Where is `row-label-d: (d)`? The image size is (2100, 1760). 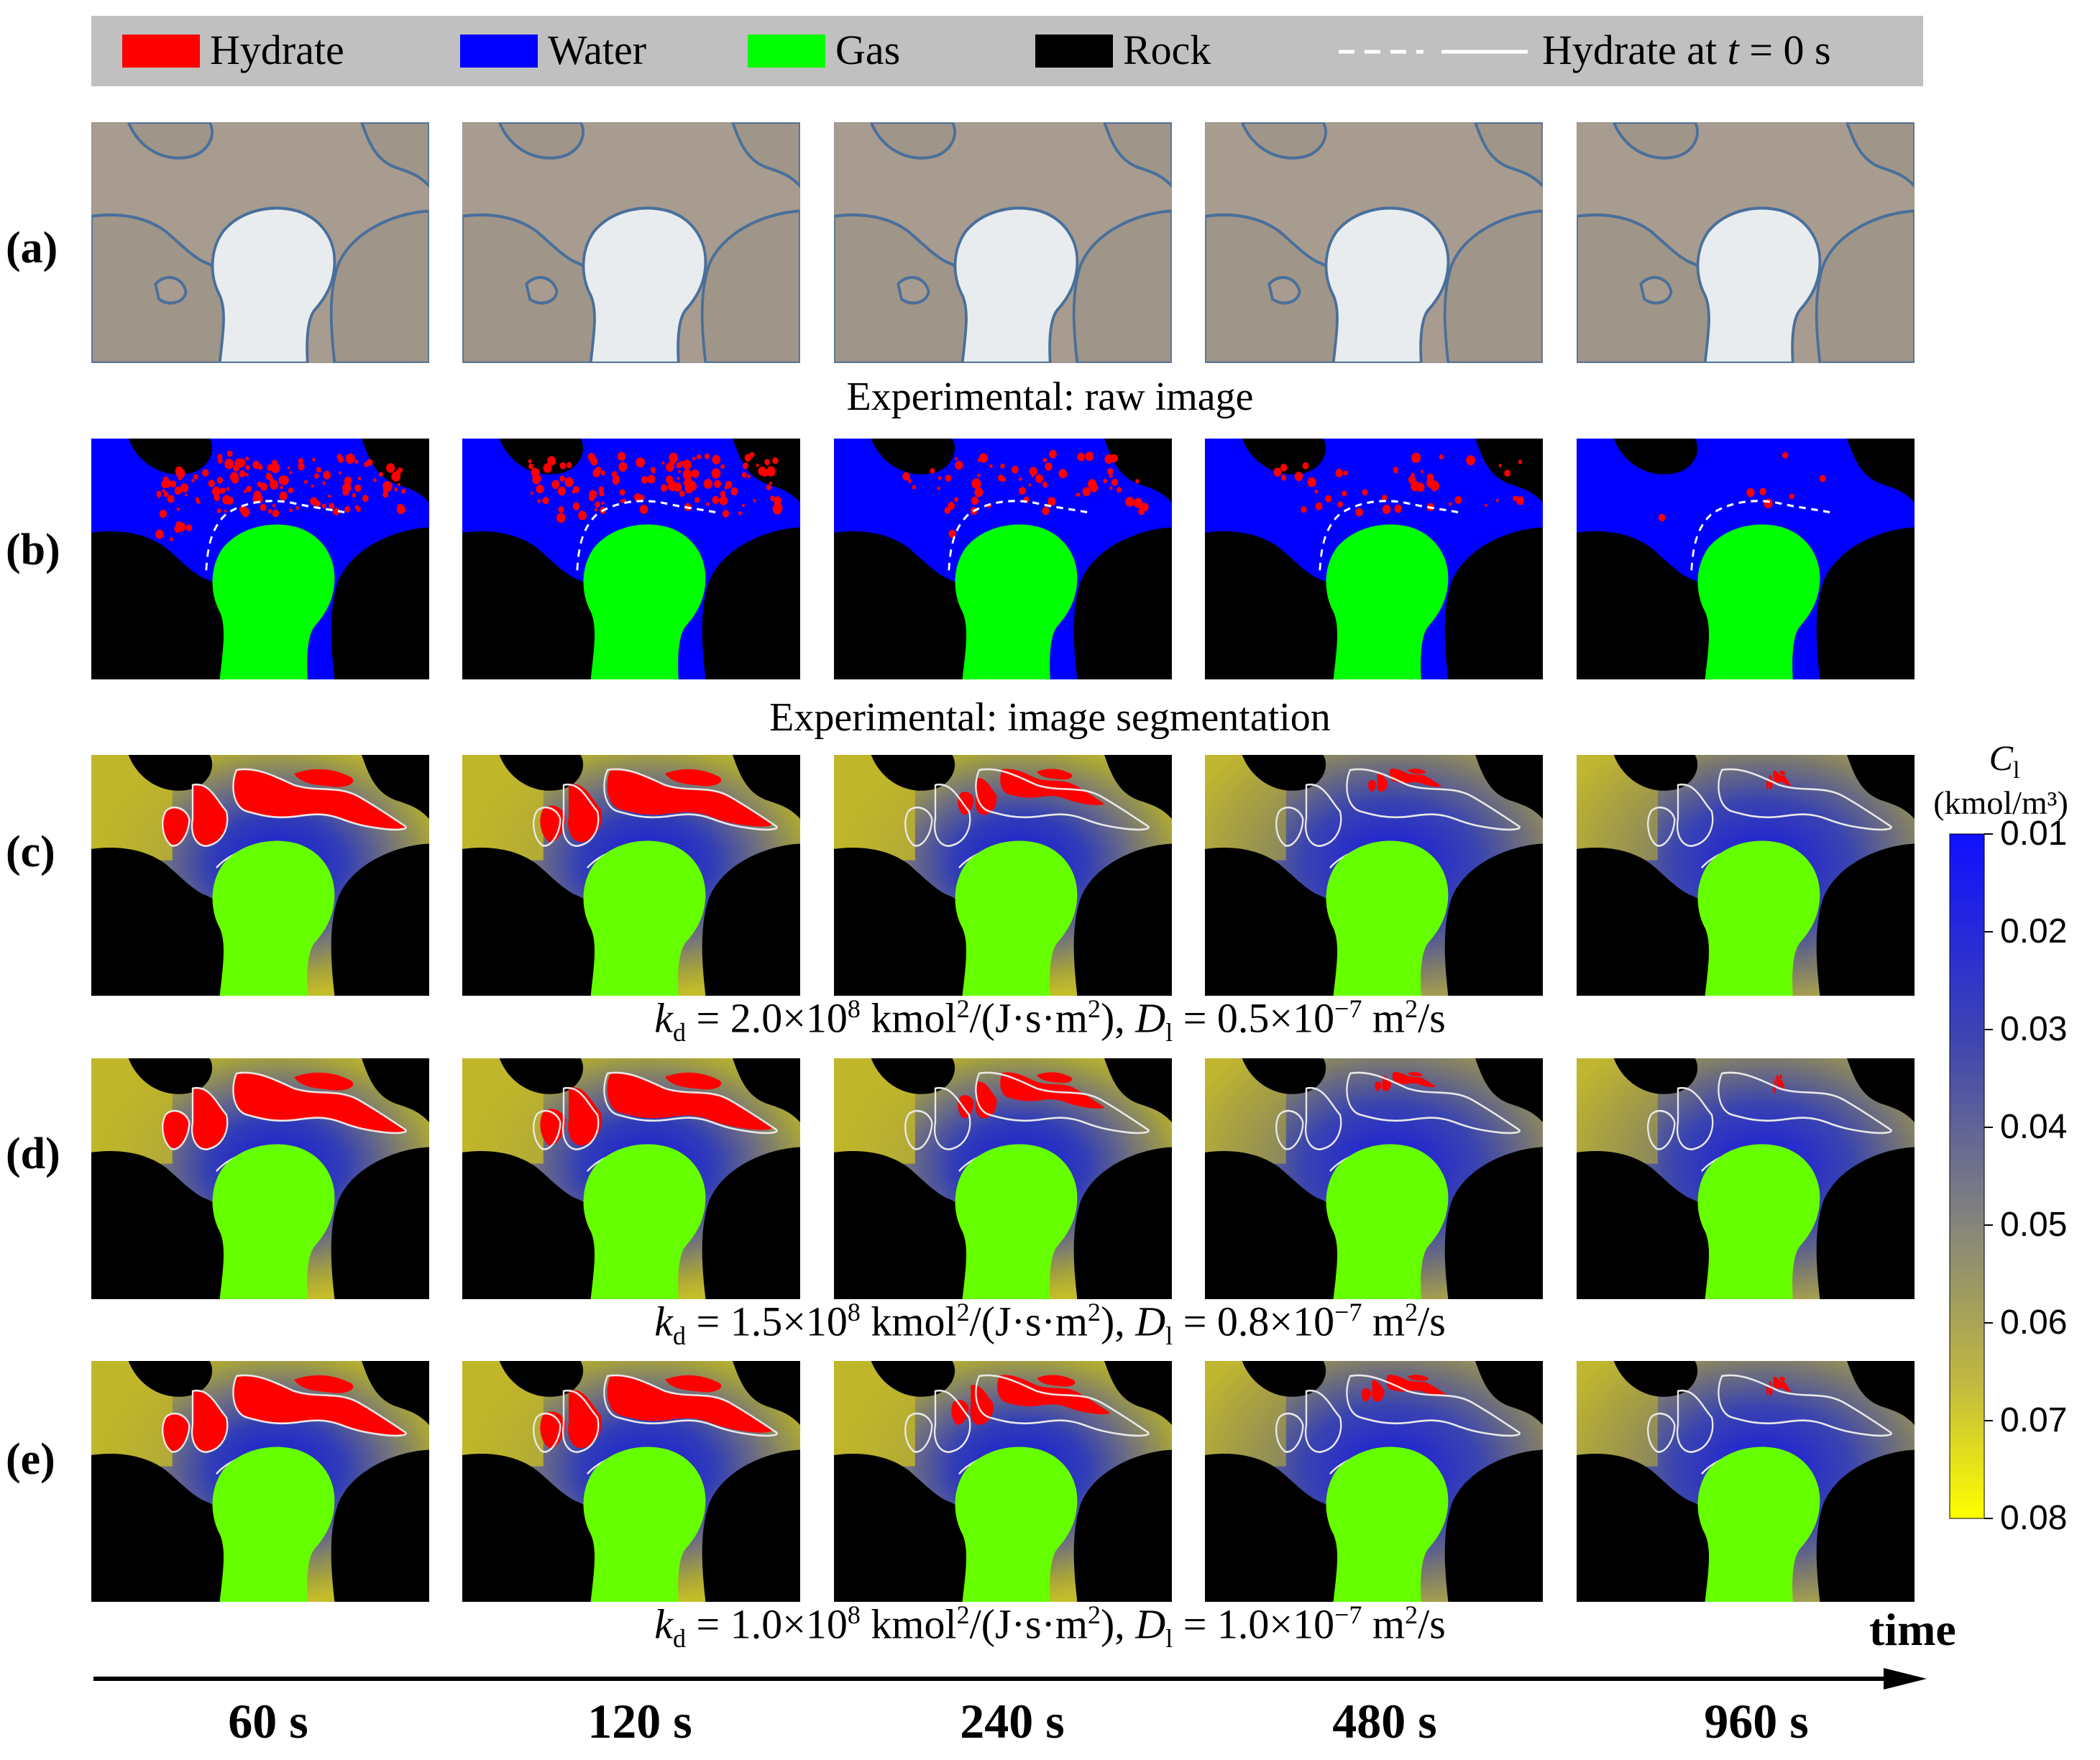 row-label-d: (d) is located at coordinates (33, 1153).